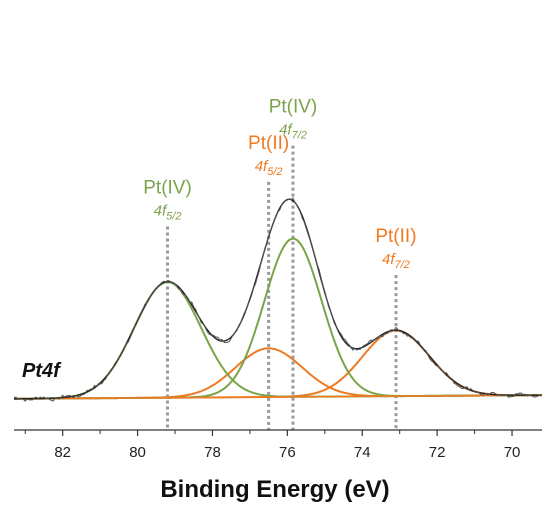  I want to click on background-line, so click(278, 397).